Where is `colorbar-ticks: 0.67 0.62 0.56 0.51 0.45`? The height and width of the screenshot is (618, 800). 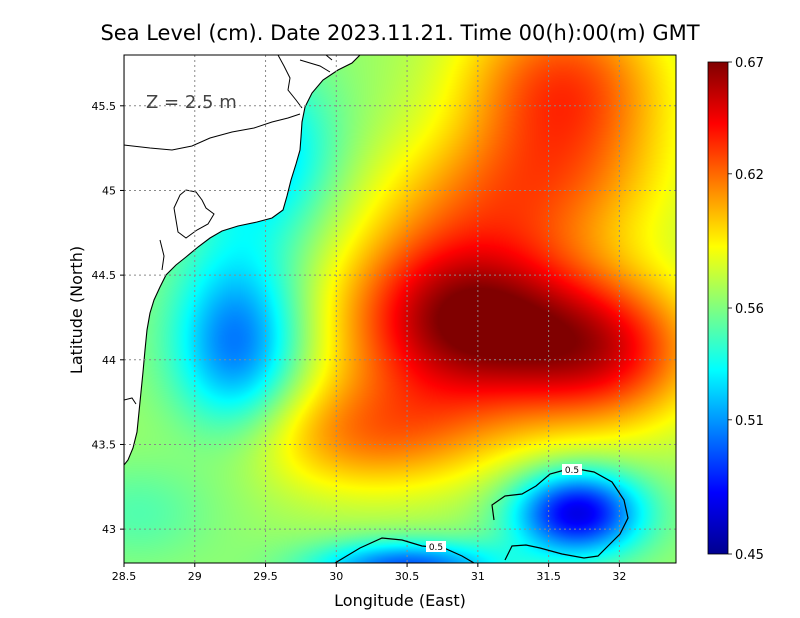
colorbar-ticks: 0.67 0.62 0.56 0.51 0.45 is located at coordinates (746, 309).